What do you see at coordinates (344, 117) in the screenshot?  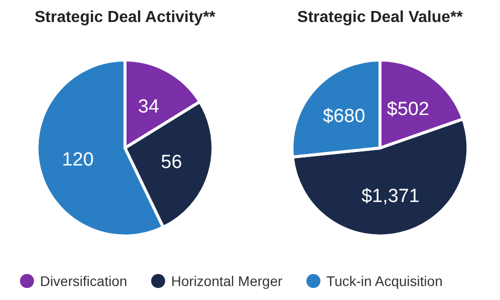 I see `data-label: $680` at bounding box center [344, 117].